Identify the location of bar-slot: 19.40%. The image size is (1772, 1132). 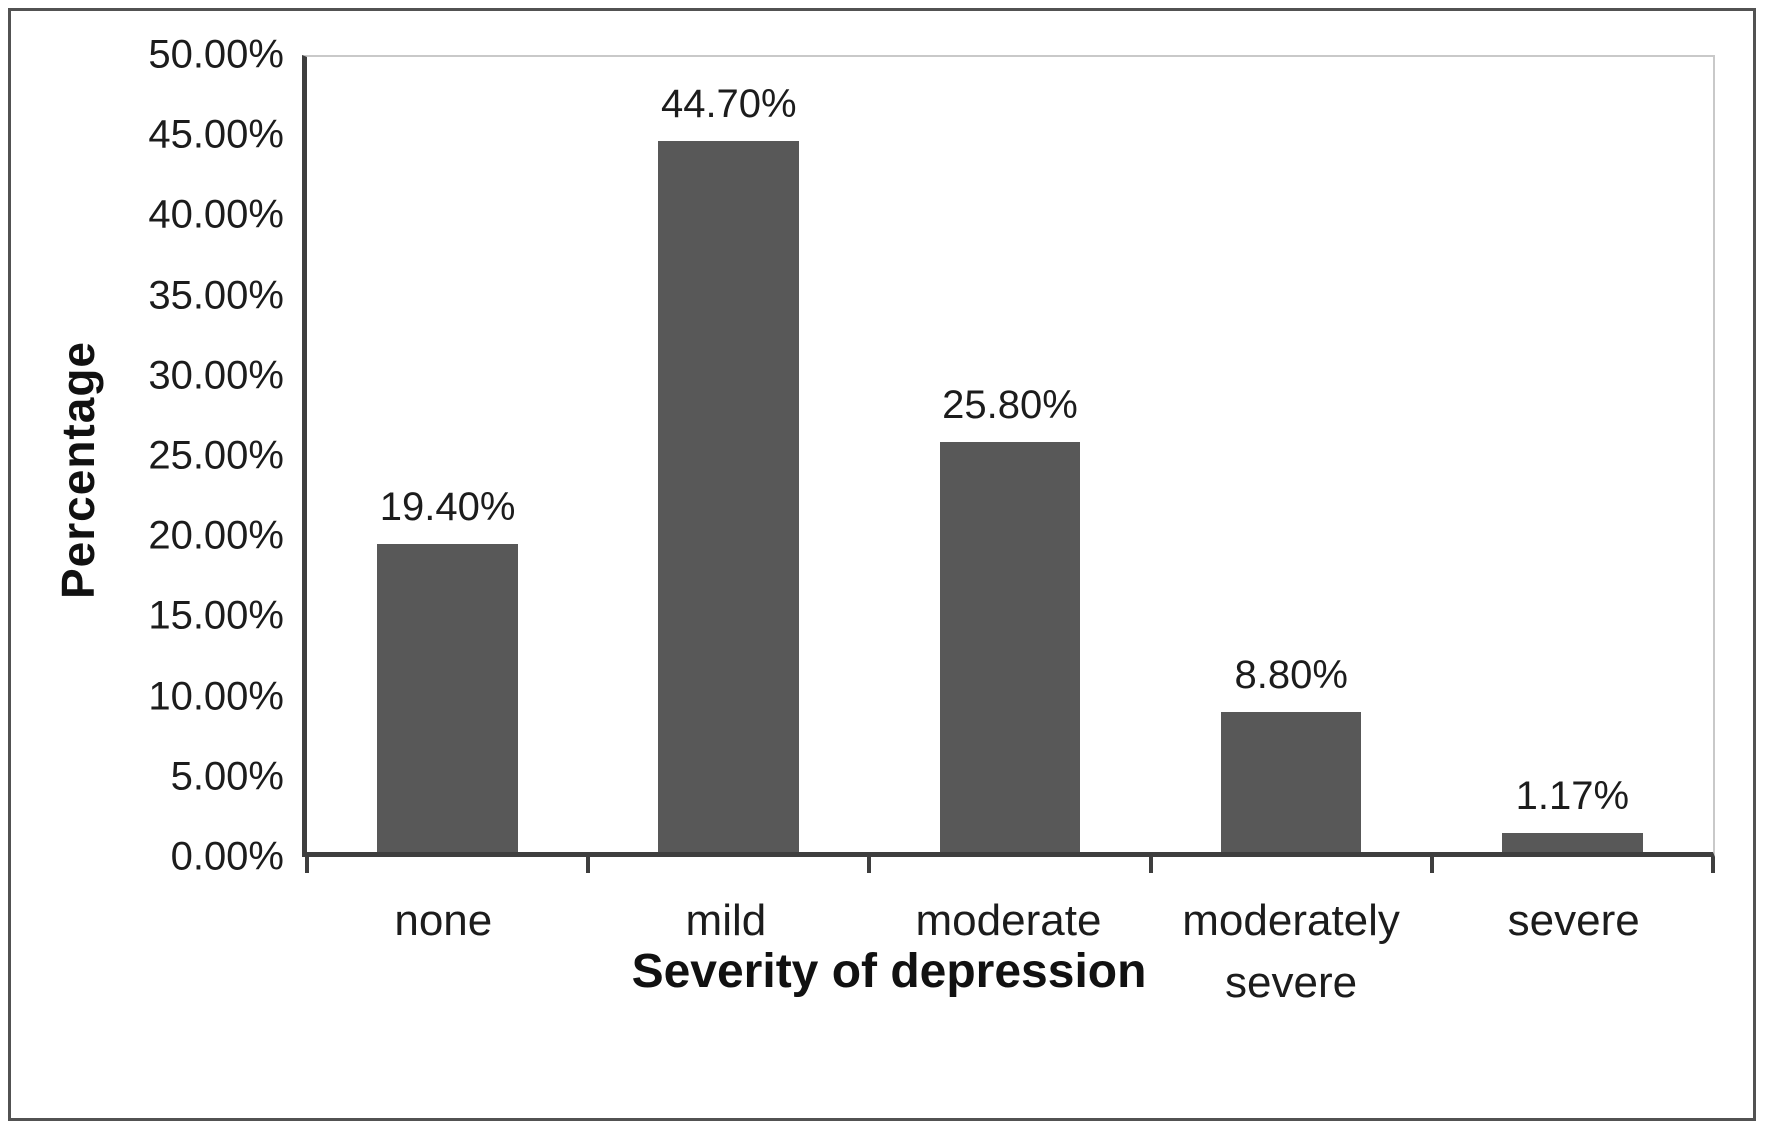
(447, 454).